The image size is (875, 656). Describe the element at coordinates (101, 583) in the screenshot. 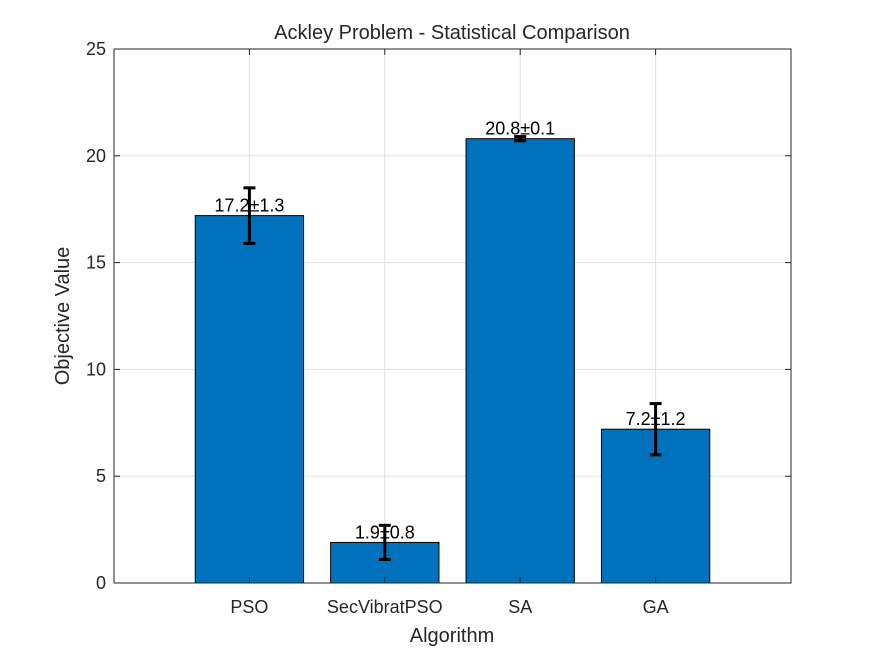

I see `y-tick-label: 0` at that location.